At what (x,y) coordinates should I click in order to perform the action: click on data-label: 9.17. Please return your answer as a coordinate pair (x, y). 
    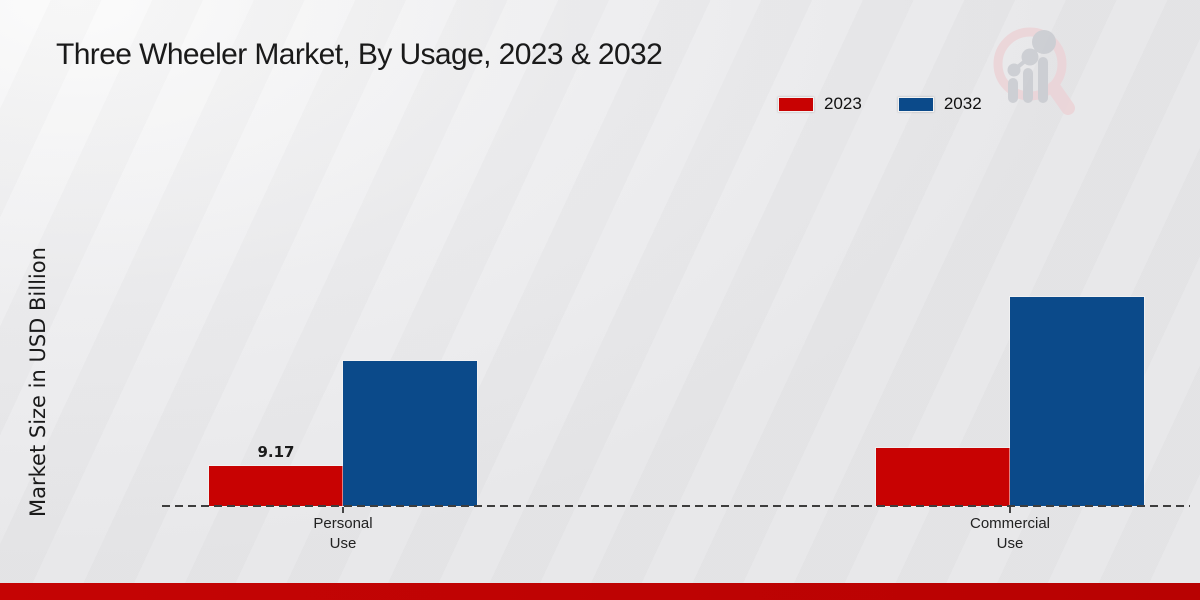
    Looking at the image, I should click on (276, 452).